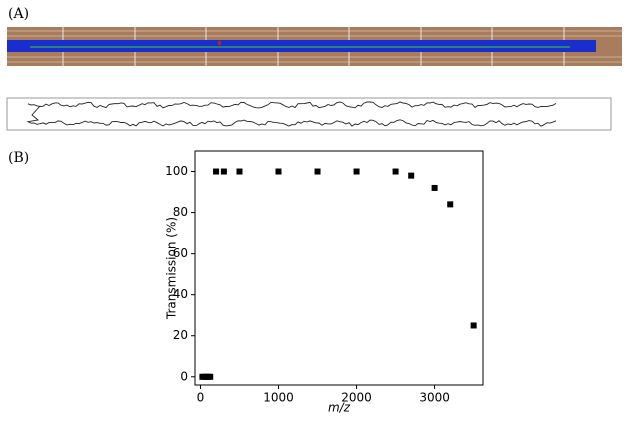 The image size is (629, 421). Describe the element at coordinates (278, 398) in the screenshot. I see `x-tick-label: 1000` at that location.